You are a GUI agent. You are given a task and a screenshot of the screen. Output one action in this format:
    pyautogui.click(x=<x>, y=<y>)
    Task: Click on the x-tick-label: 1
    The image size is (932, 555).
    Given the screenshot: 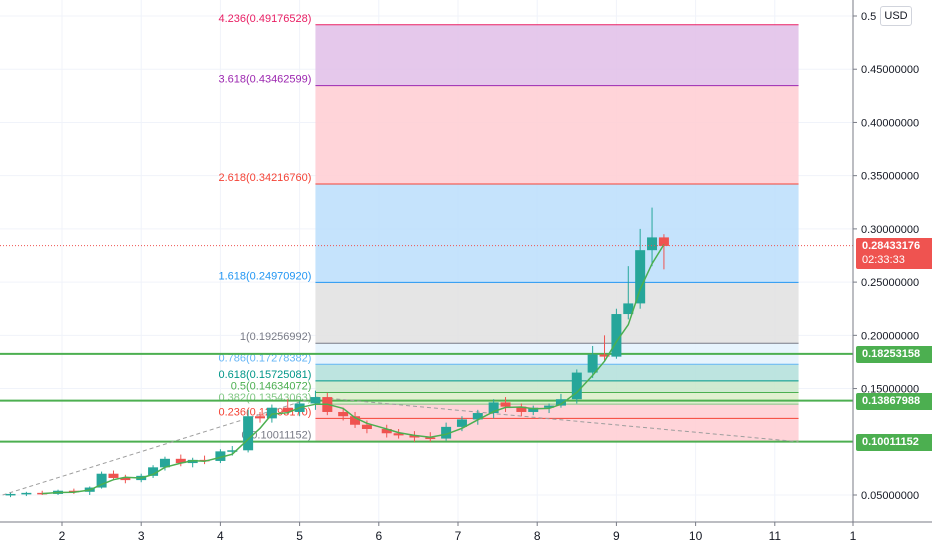 What is the action you would take?
    pyautogui.click(x=853, y=536)
    